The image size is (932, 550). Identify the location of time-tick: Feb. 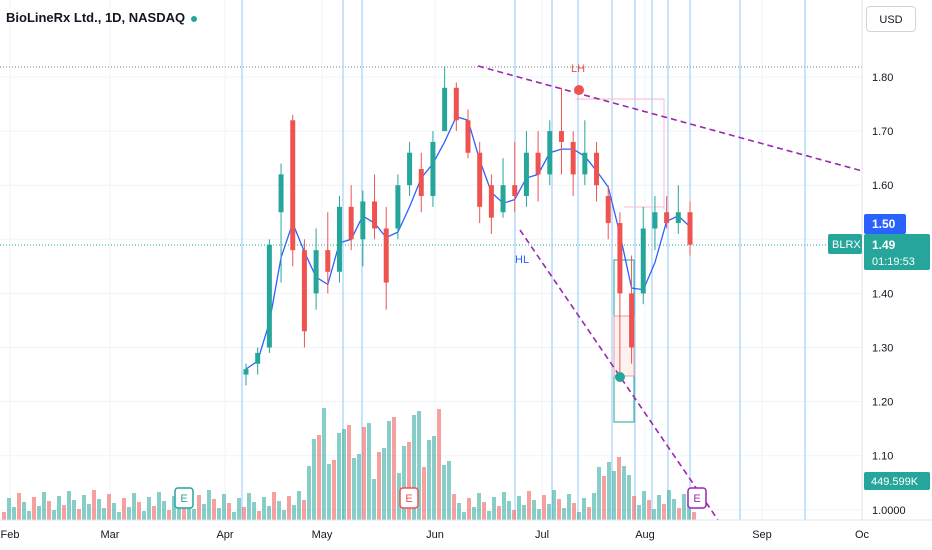
(10, 535).